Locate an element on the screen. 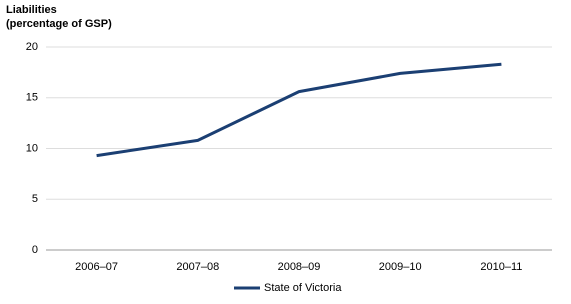 This screenshot has width=571, height=304. x-tick-label: 2007–08 is located at coordinates (197, 267).